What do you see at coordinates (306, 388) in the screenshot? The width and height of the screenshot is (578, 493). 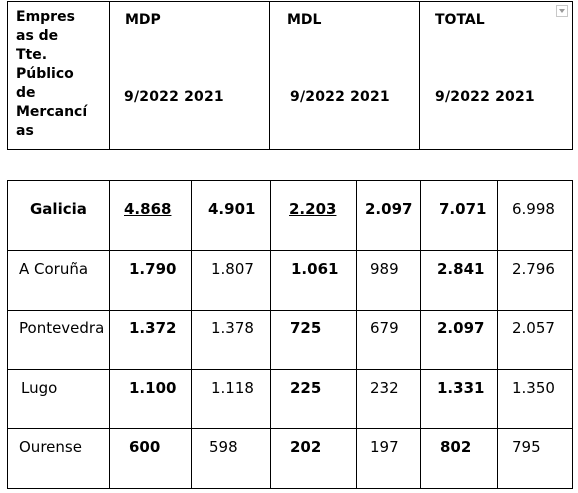 I see `mdl-2022-value: 225` at bounding box center [306, 388].